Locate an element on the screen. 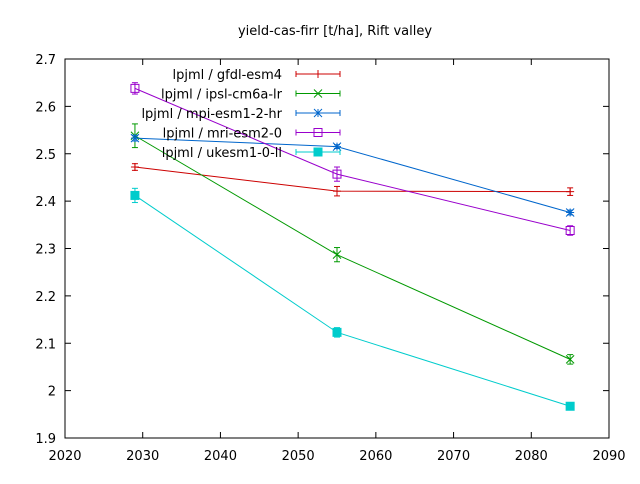 The image size is (640, 484). legend-entry: lpjml / ipsl-cm6a-lr is located at coordinates (251, 95).